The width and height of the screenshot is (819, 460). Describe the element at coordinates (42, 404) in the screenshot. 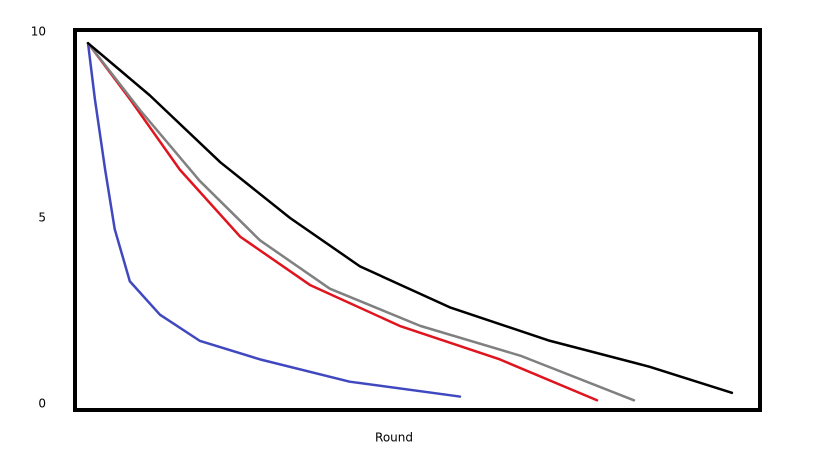

I see `y-tick-label: 0` at that location.